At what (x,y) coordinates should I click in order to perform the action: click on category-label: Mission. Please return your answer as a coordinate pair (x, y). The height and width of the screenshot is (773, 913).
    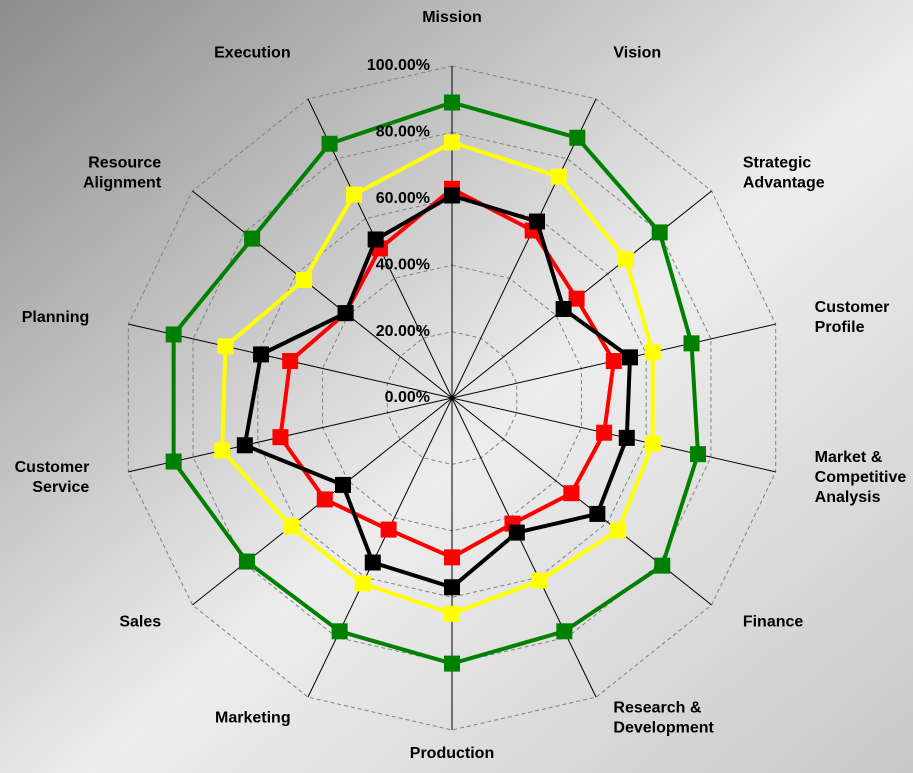
    Looking at the image, I should click on (452, 17).